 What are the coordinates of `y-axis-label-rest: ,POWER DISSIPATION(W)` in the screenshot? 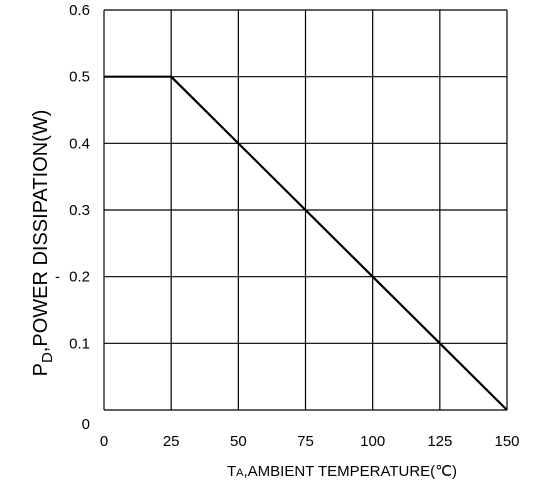 It's located at (41, 231).